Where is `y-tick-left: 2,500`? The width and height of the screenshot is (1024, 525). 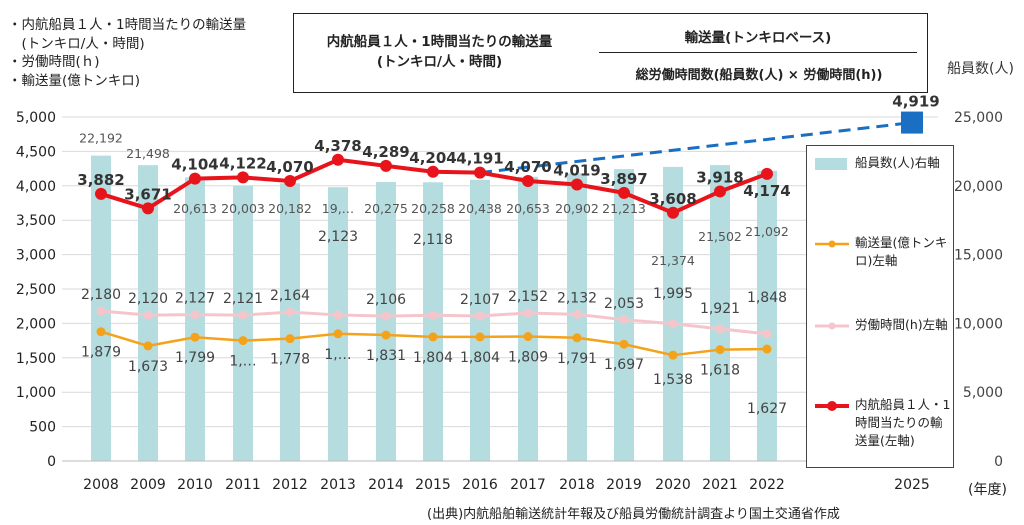 y-tick-left: 2,500 is located at coordinates (36, 290).